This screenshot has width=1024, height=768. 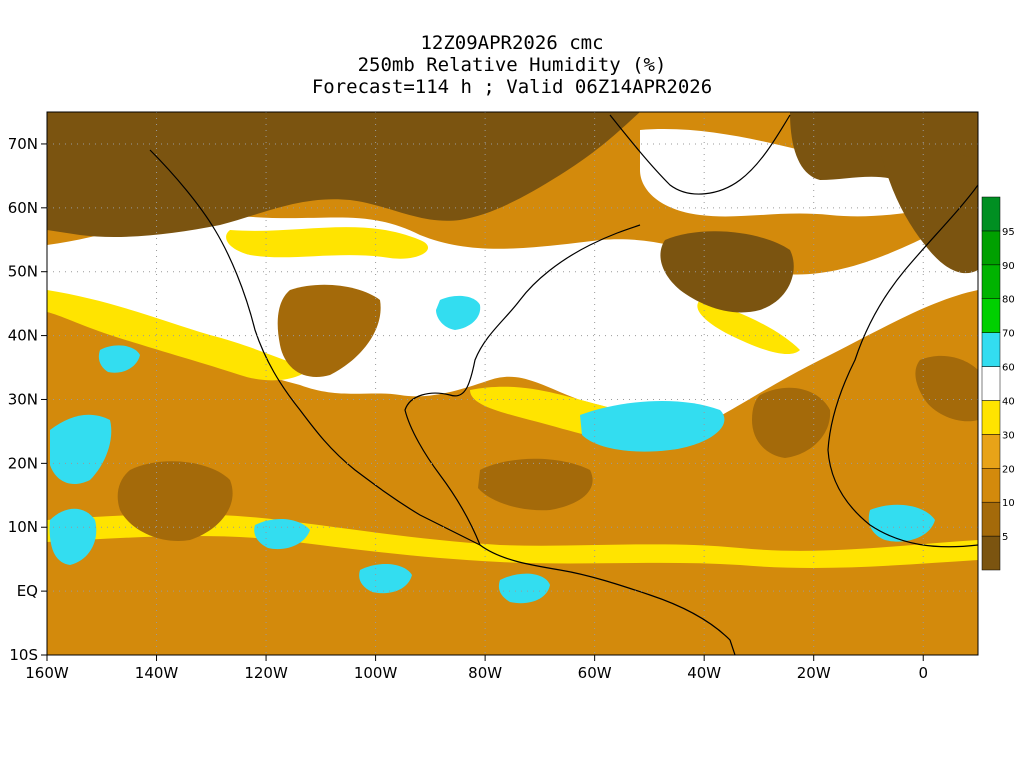 What do you see at coordinates (1008, 469) in the screenshot?
I see `colorbar-label: 20` at bounding box center [1008, 469].